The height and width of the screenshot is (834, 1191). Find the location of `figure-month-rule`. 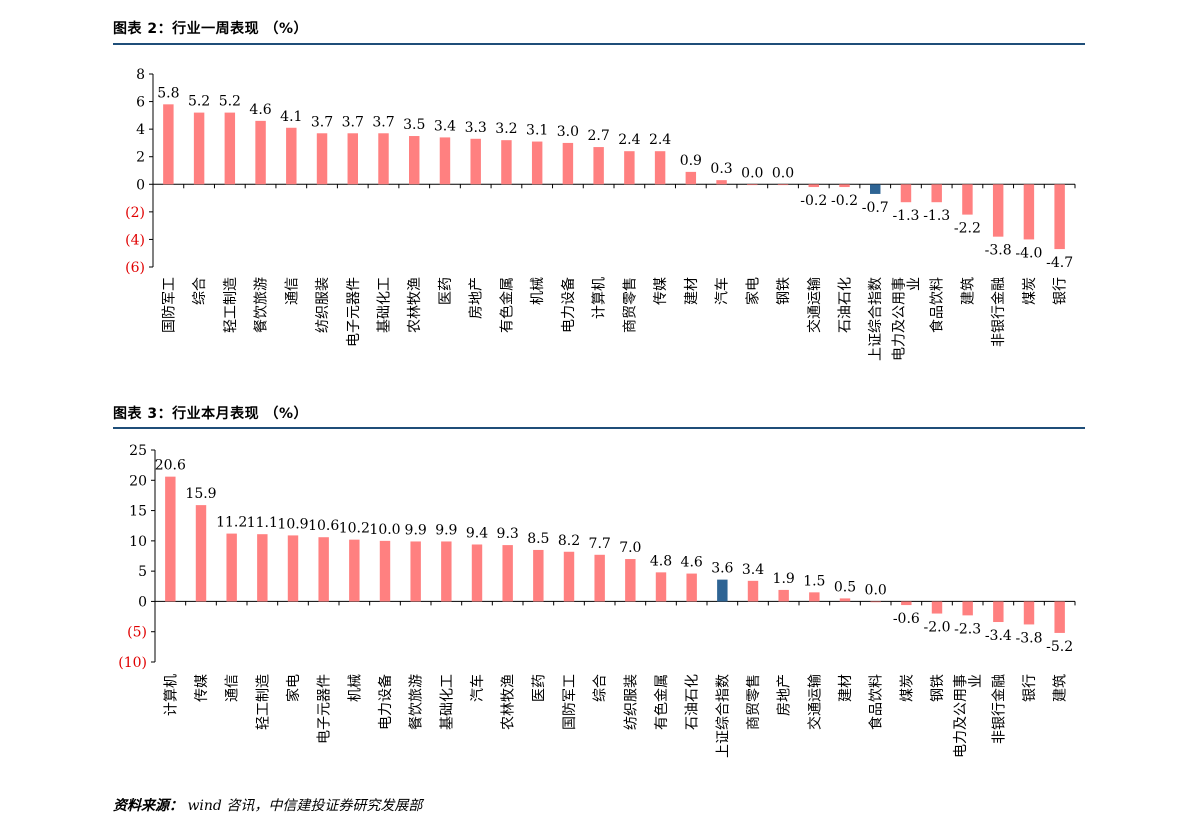

figure-month-rule is located at coordinates (599, 428).